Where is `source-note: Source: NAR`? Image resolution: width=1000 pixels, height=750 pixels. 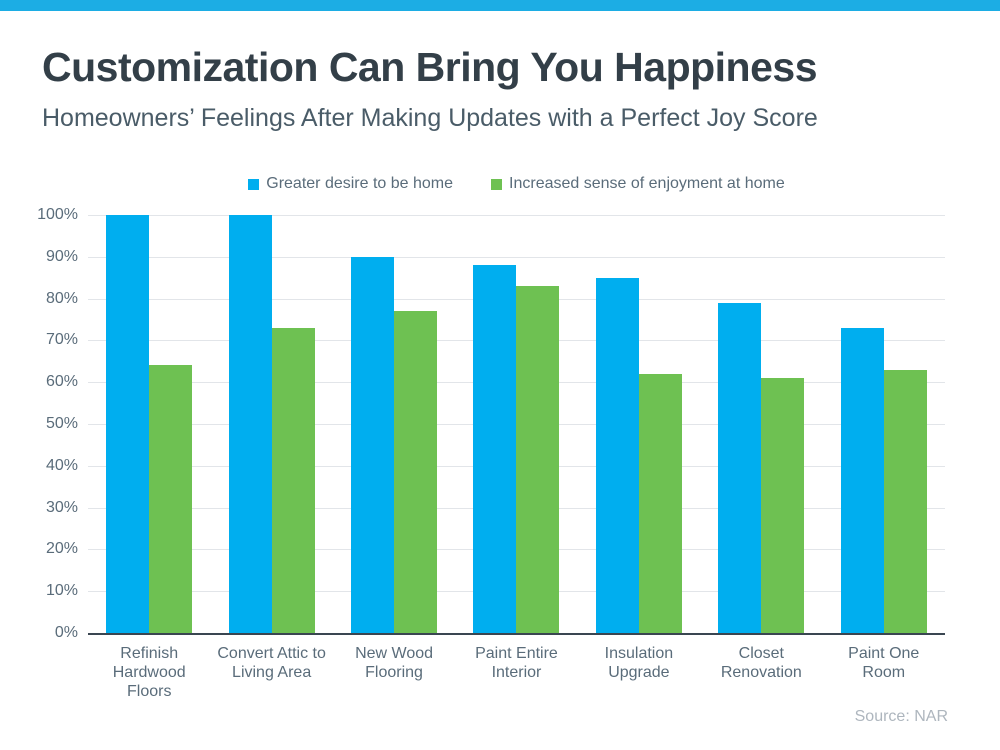 source-note: Source: NAR is located at coordinates (901, 716).